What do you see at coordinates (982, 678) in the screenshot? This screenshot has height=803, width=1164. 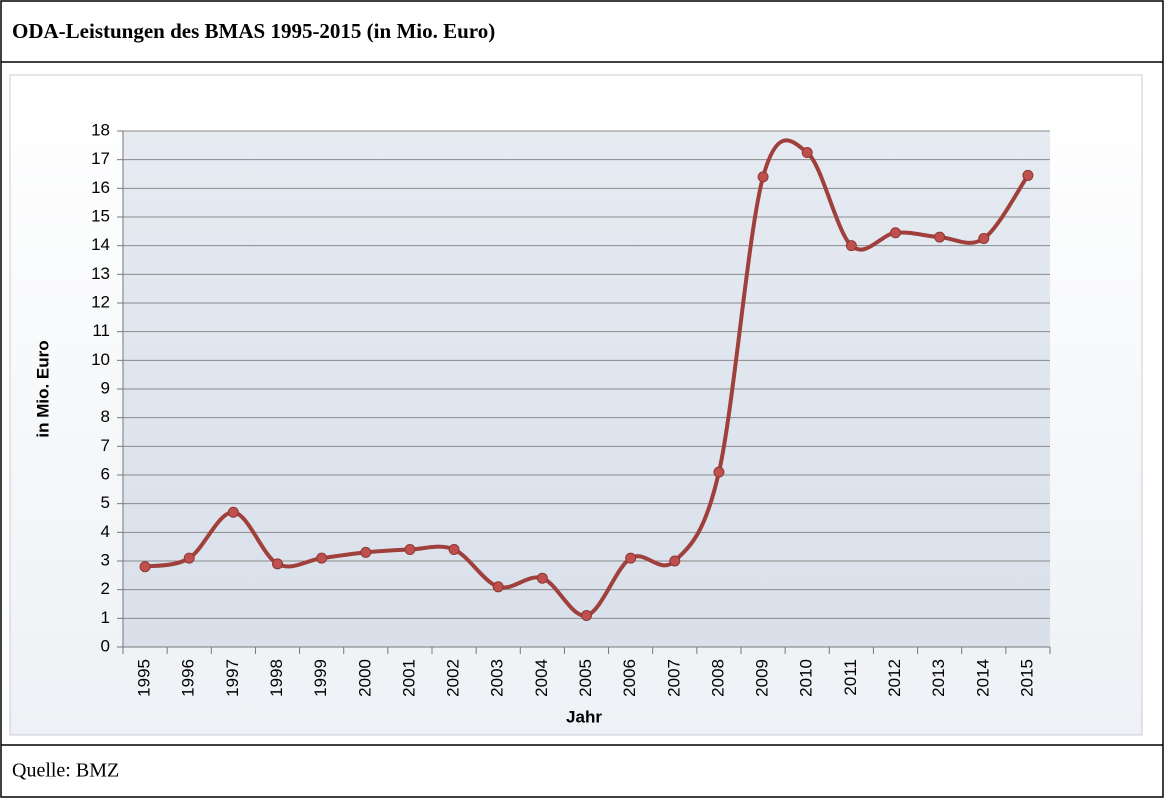 I see `x-tick-label: 2014` at bounding box center [982, 678].